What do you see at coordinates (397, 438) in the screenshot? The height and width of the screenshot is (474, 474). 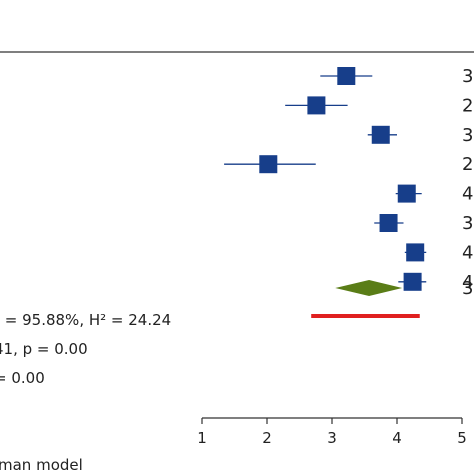 I see `x-tick-label: 4` at bounding box center [397, 438].